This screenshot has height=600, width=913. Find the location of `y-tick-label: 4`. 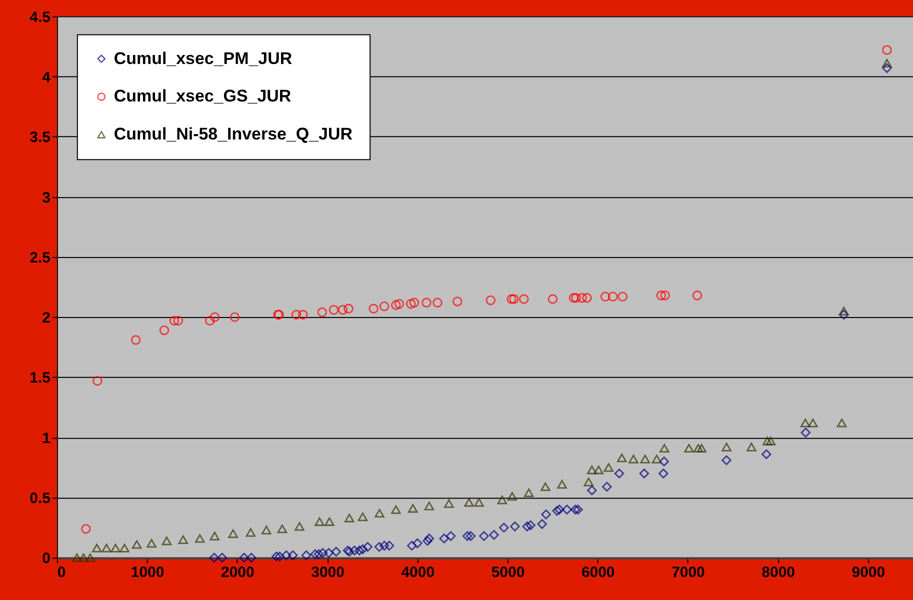

y-tick-label: 4 is located at coordinates (47, 77).